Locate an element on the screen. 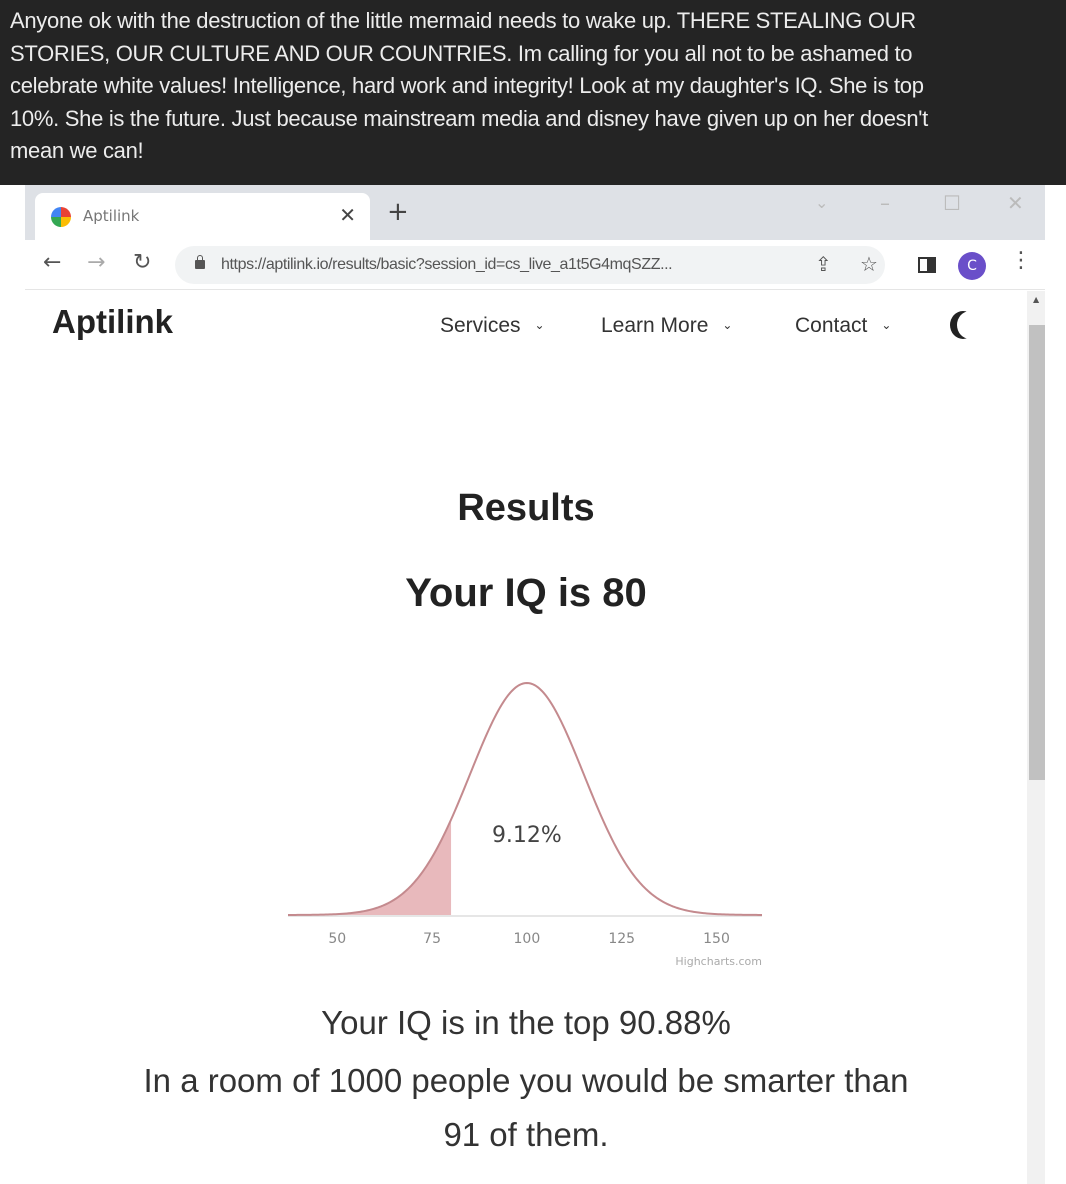  share-icon: ⇪ is located at coordinates (823, 264).